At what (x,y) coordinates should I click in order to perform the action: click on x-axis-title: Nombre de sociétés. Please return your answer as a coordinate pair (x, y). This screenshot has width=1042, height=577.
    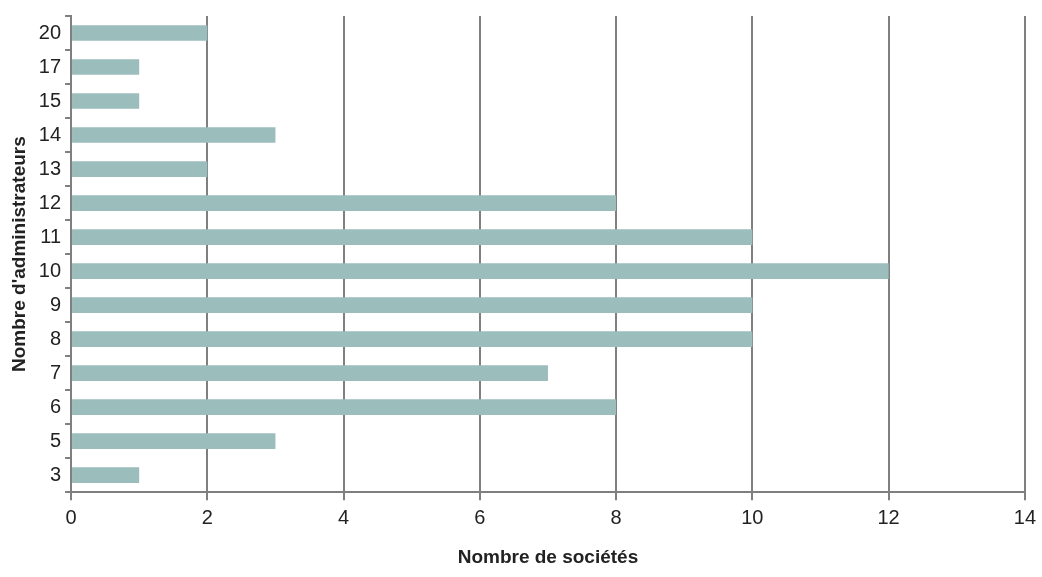
    Looking at the image, I should click on (548, 556).